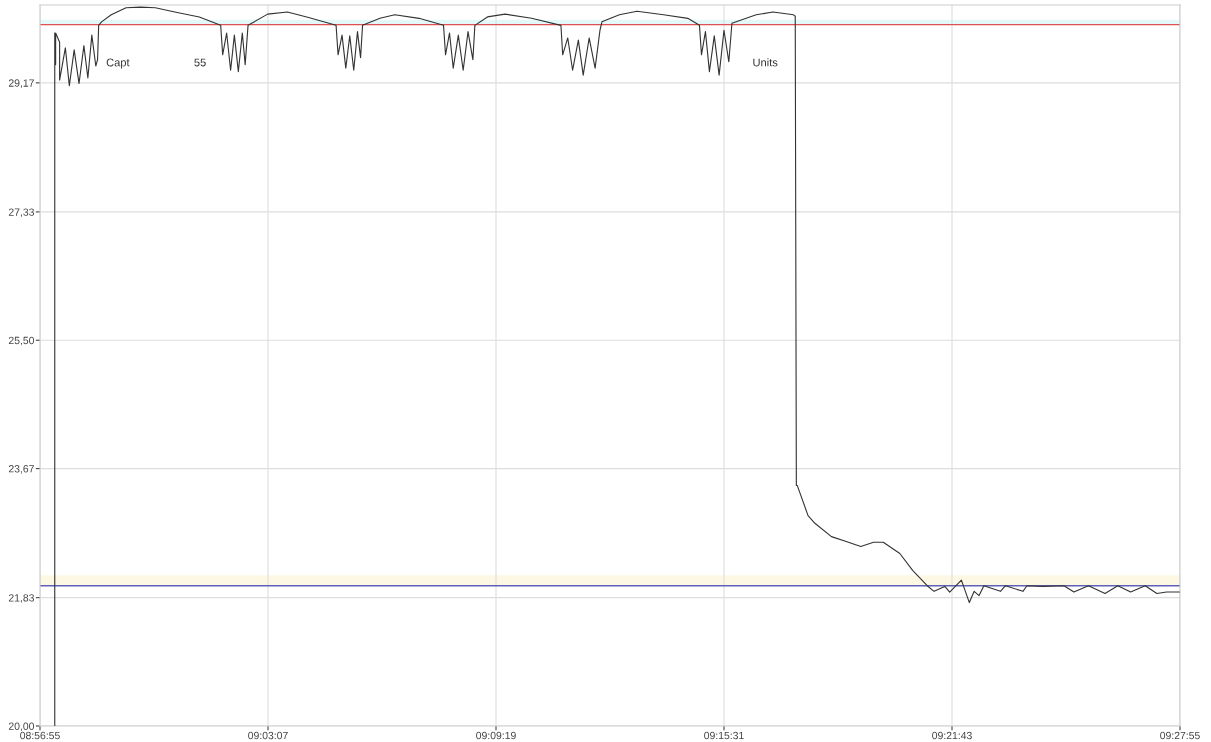 The width and height of the screenshot is (1211, 742). Describe the element at coordinates (40, 735) in the screenshot. I see `x-tick-label: 08:56:55` at that location.